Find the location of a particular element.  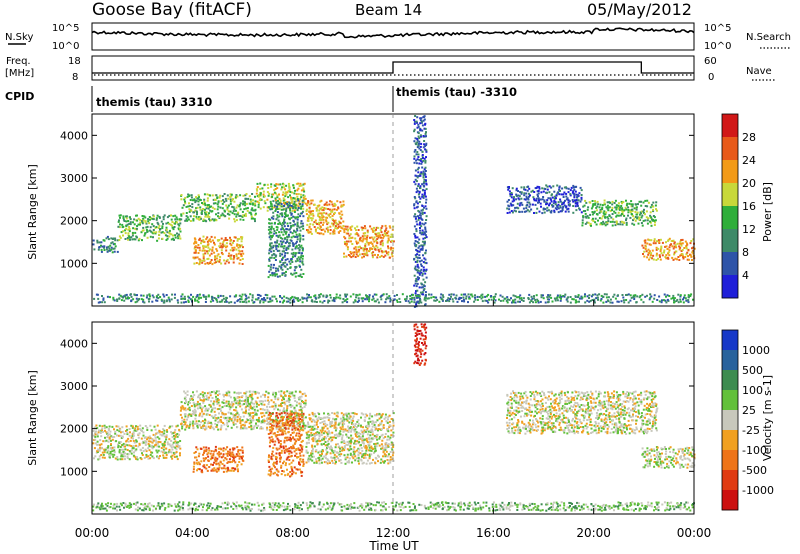

beam-title: Beam 14 is located at coordinates (388, 10).